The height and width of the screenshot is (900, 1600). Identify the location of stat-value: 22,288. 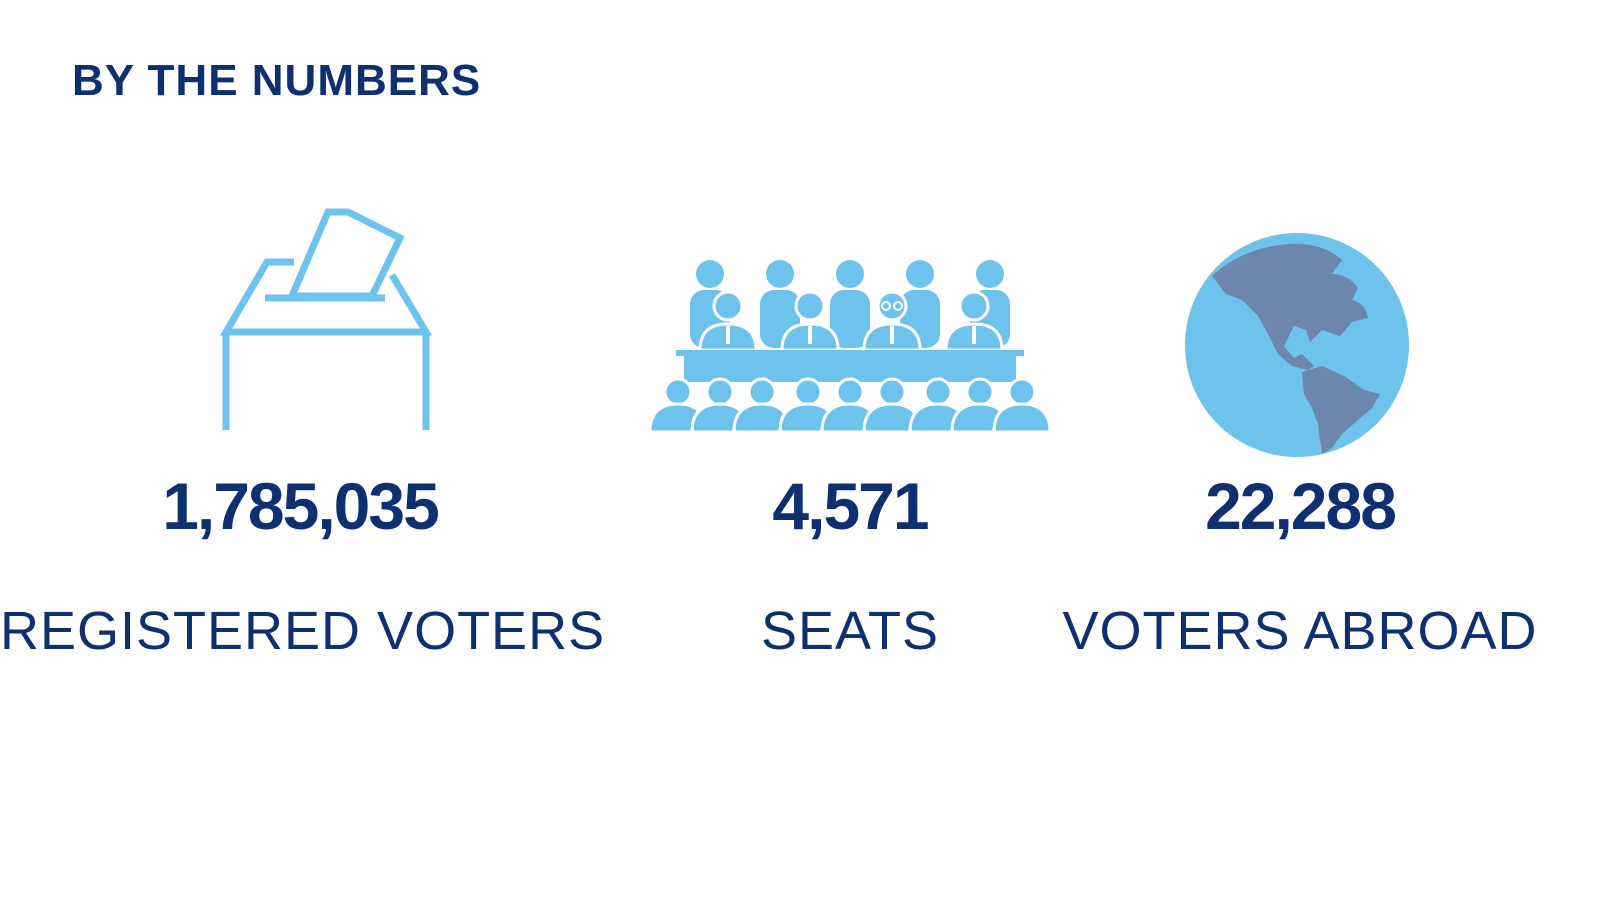
(1301, 506).